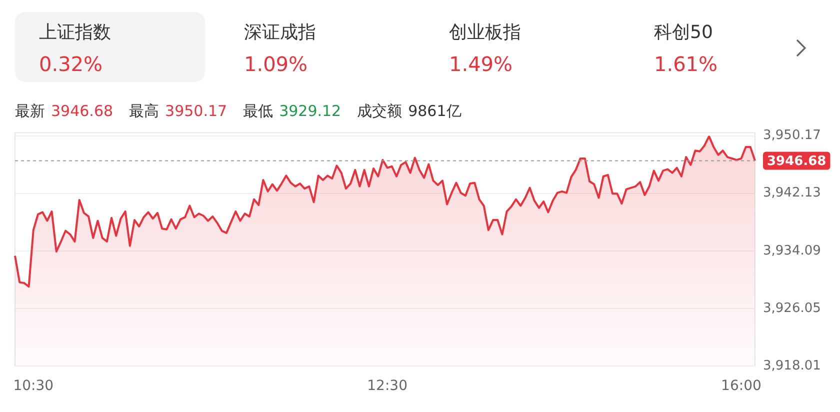 This screenshot has height=412, width=840. What do you see at coordinates (33, 386) in the screenshot?
I see `x-tick-label: 10:30` at bounding box center [33, 386].